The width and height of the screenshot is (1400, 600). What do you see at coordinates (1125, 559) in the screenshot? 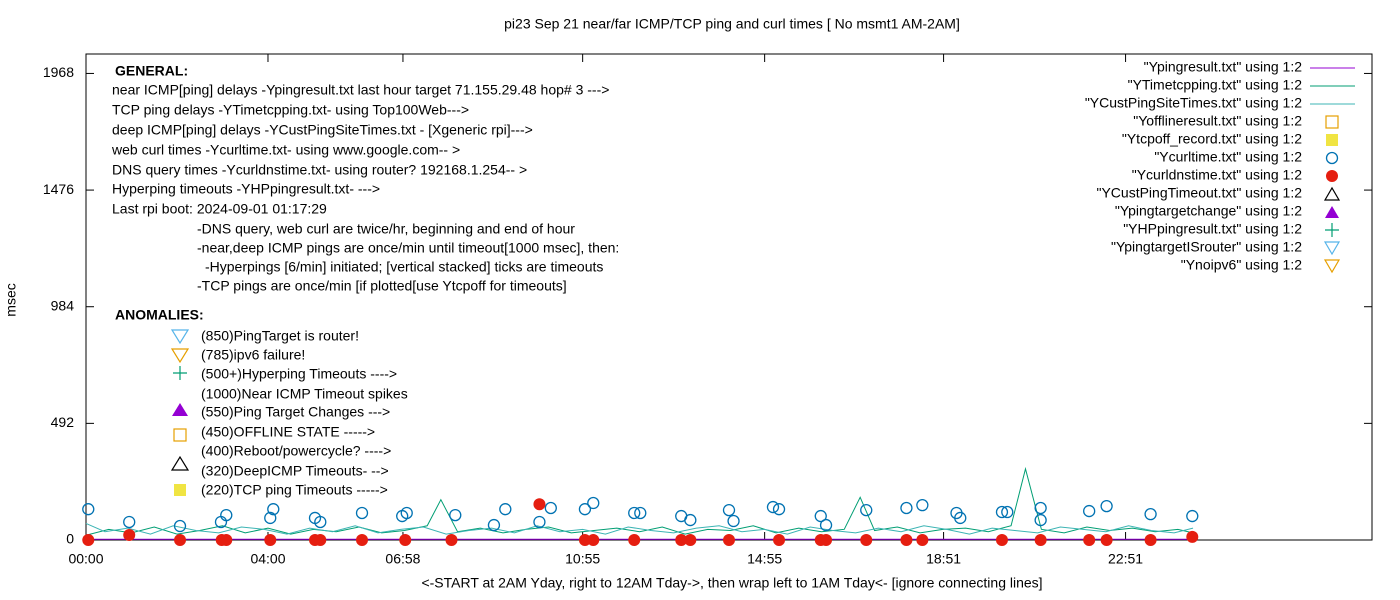
I see `x-tick-label: 22:51` at bounding box center [1125, 559].